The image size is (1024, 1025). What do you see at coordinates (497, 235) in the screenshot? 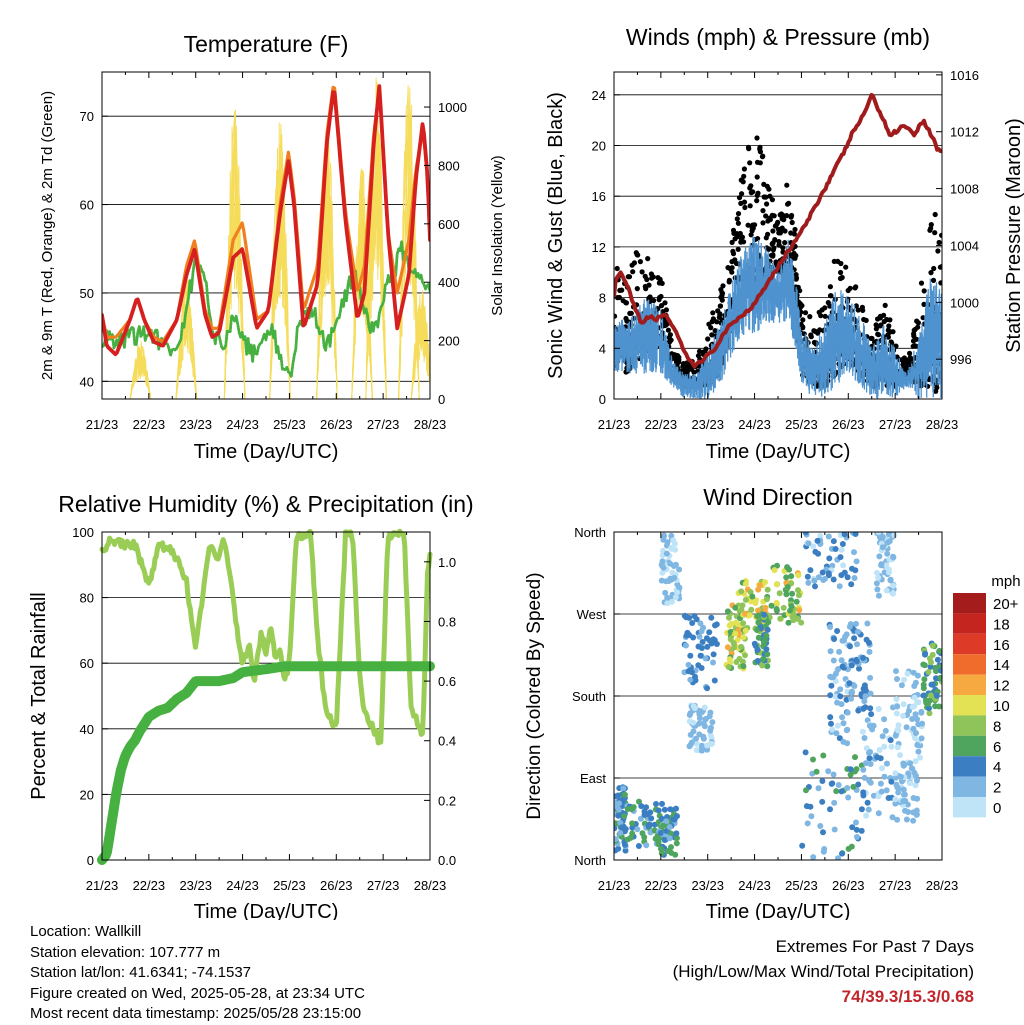
I see `y2-axis-label: Solar Insolation (Yellow)` at bounding box center [497, 235].